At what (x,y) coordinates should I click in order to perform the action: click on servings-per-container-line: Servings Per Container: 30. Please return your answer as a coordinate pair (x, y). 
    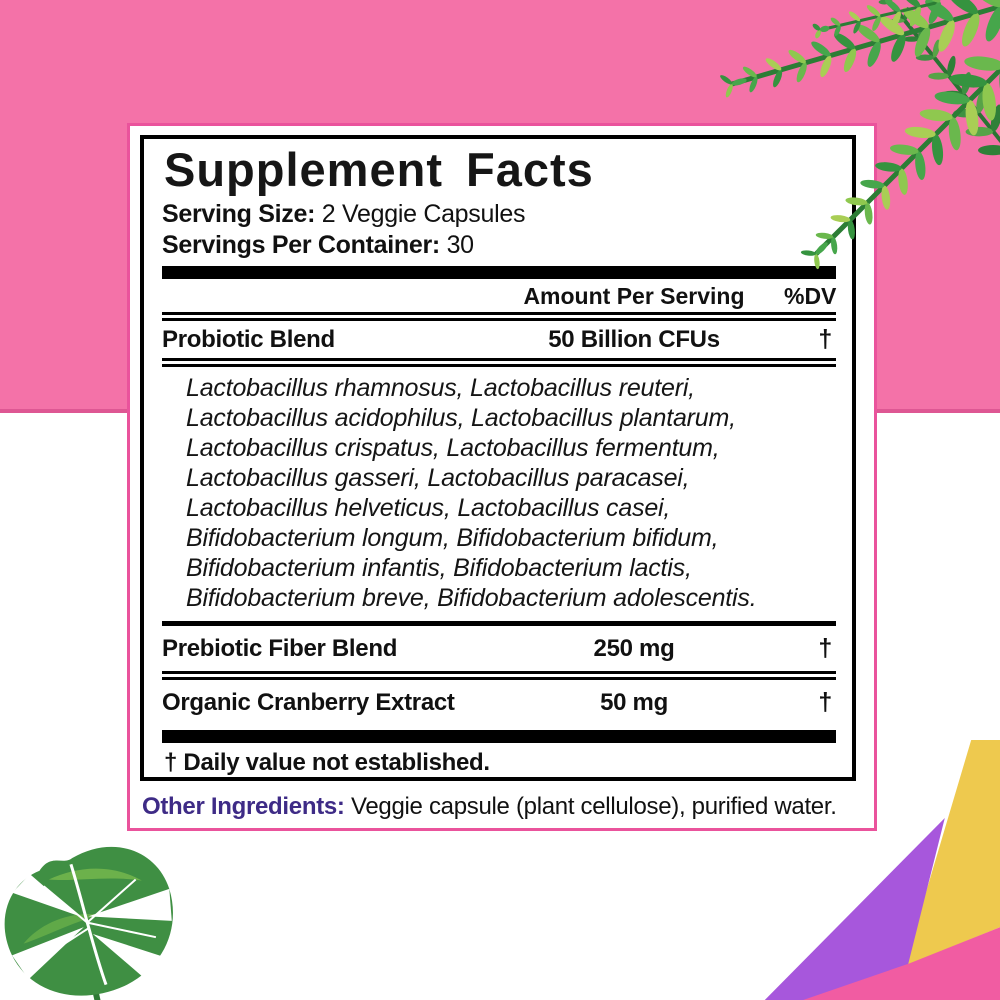
    Looking at the image, I should click on (499, 245).